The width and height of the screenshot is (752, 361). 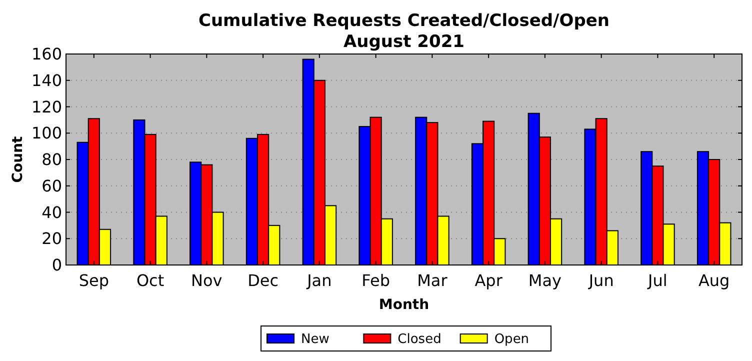 I want to click on y-tick-label: 100, so click(x=46, y=133).